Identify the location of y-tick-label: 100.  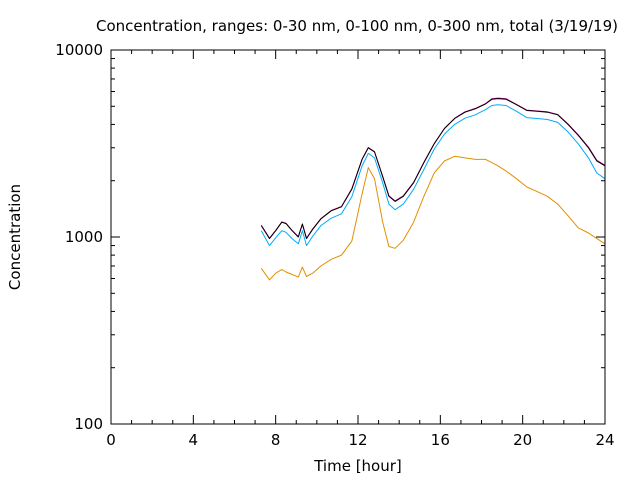
(88, 424).